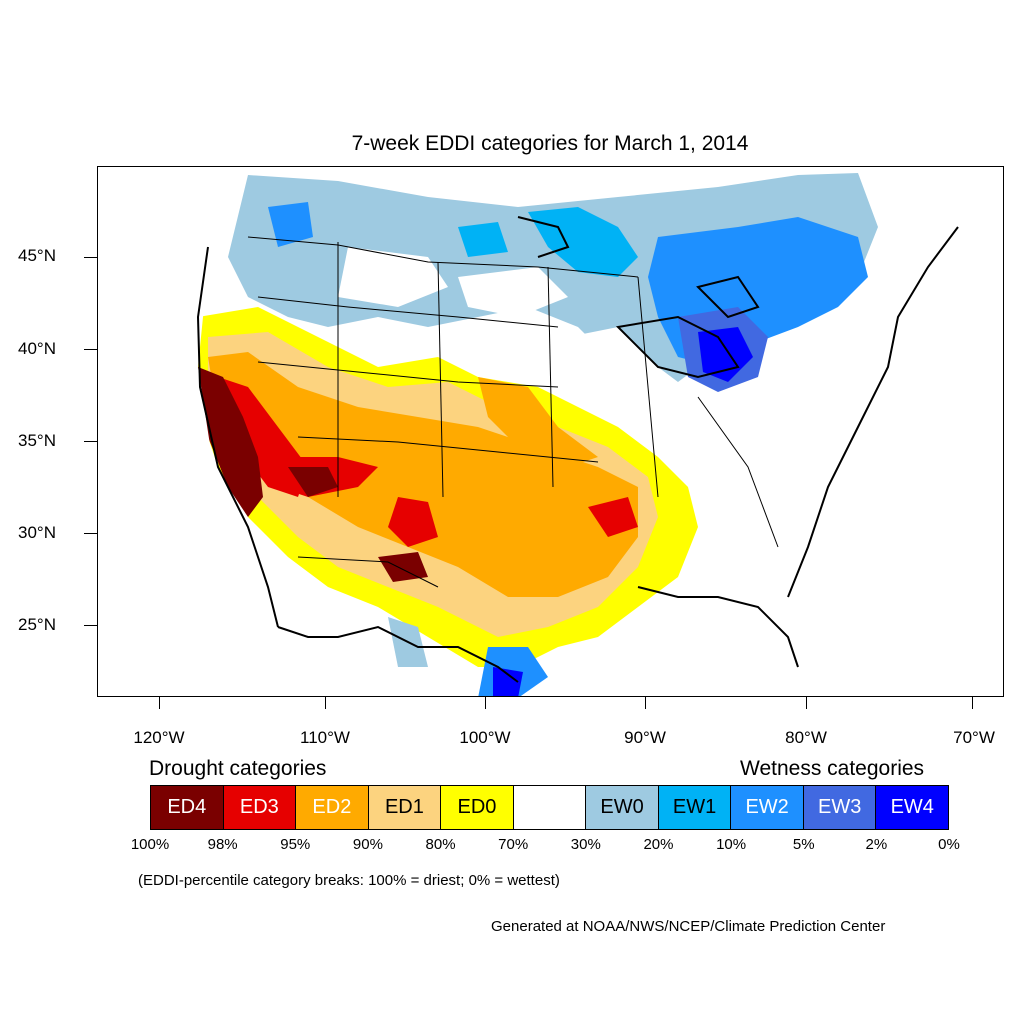 Image resolution: width=1024 pixels, height=1024 pixels. I want to click on lat-label-40: 40°N, so click(37, 348).